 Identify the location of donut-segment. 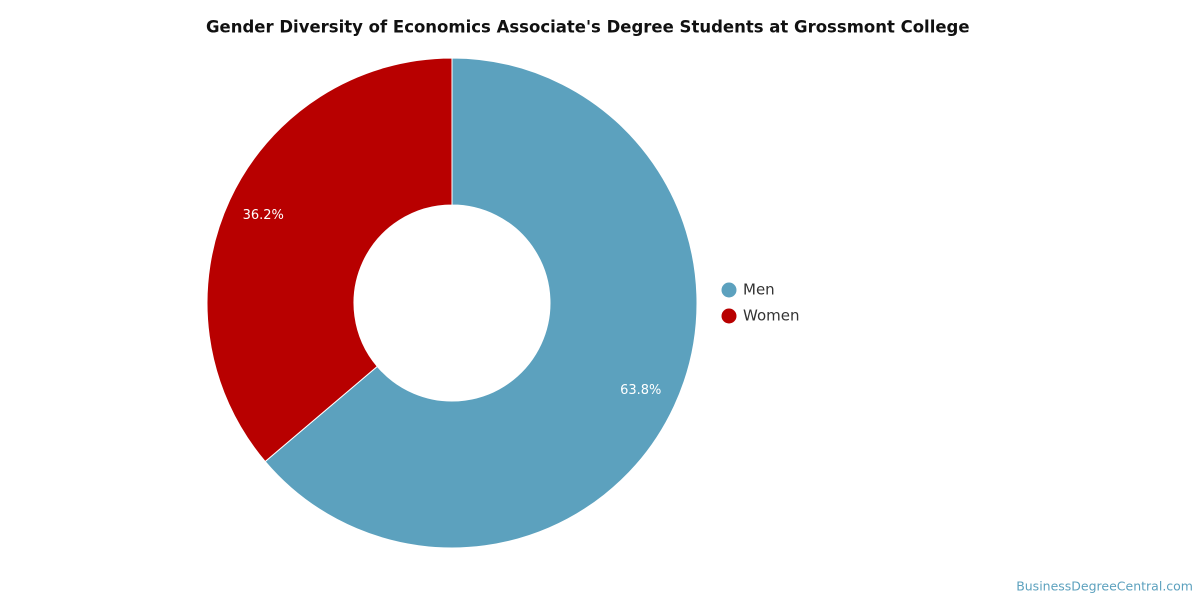
(329, 260).